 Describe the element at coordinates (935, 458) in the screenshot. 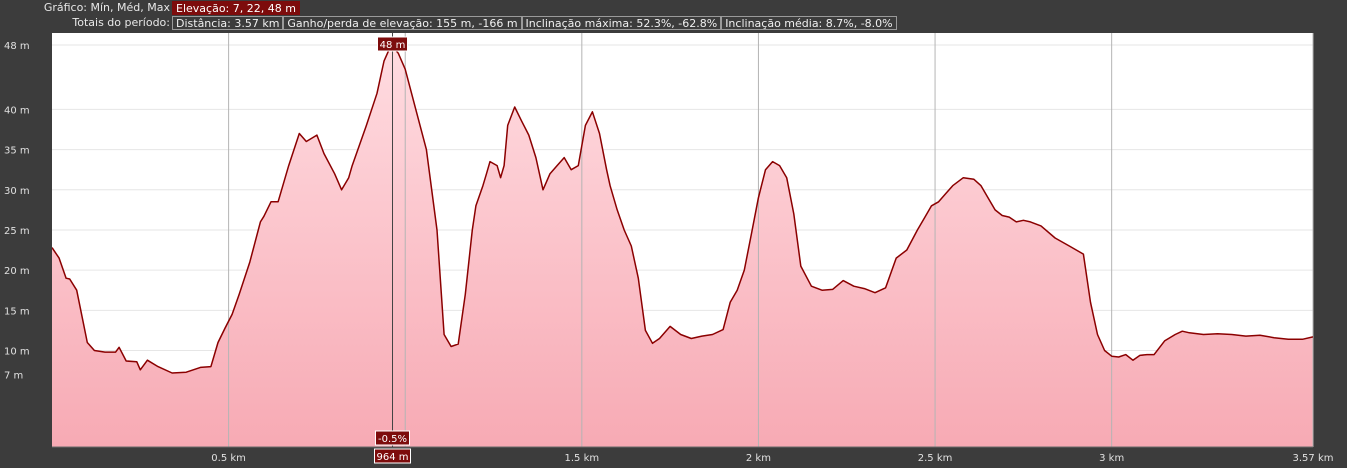

I see `x-tick-label: 2.5 km` at that location.